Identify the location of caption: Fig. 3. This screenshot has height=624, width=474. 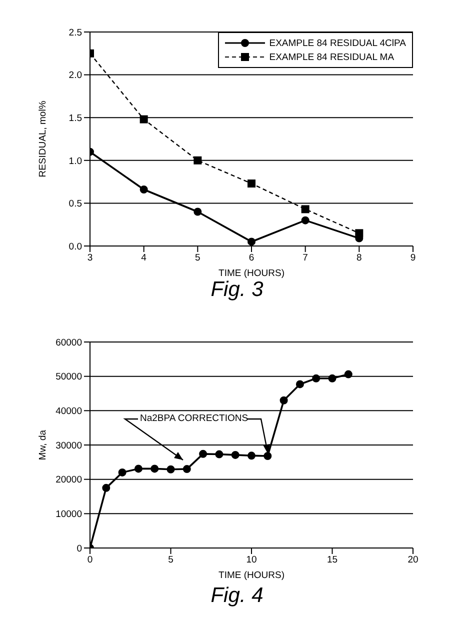
(237, 290).